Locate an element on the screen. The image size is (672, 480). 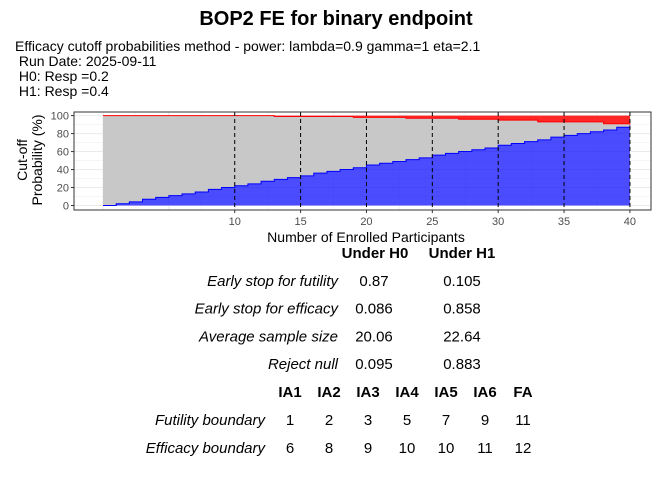
x-axis-label: Number of Enrolled Participants is located at coordinates (366, 237).